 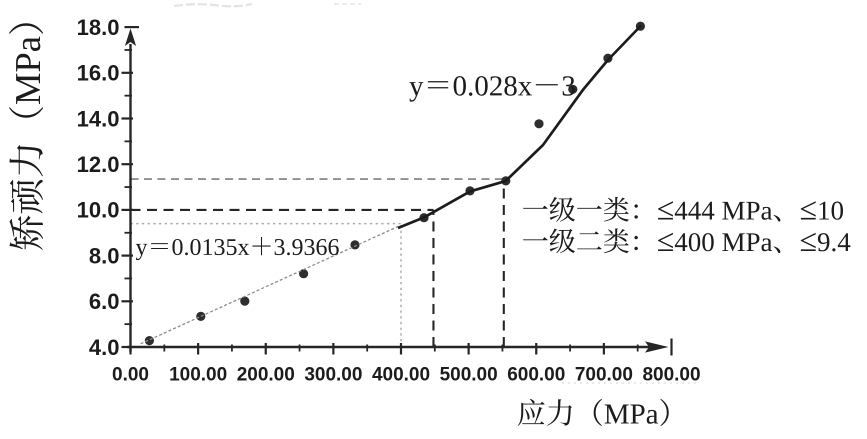 I want to click on annotation-note-line1-text: 一级一类：≤444 MPa、≤10, so click(x=680, y=210).